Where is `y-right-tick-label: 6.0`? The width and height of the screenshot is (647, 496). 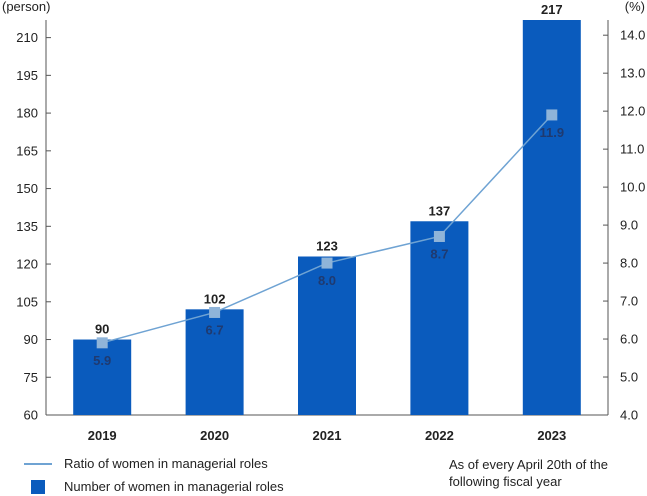
y-right-tick-label: 6.0 is located at coordinates (629, 339).